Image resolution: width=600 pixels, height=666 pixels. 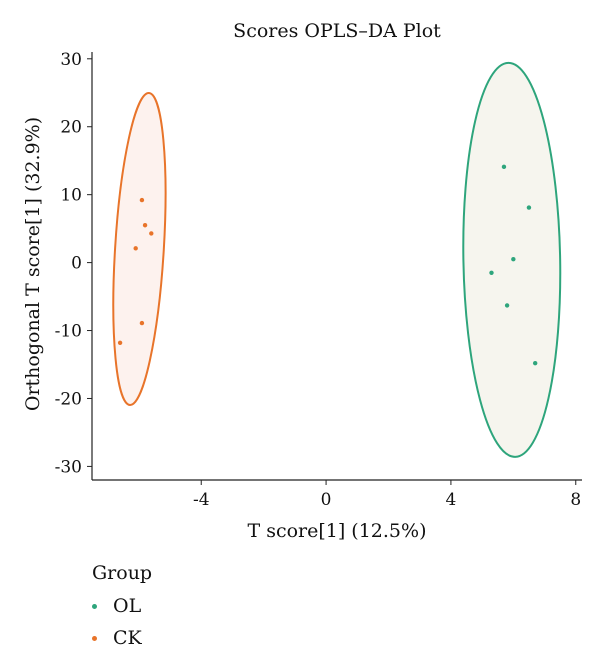 I want to click on legend-item-ck: CK, so click(x=122, y=638).